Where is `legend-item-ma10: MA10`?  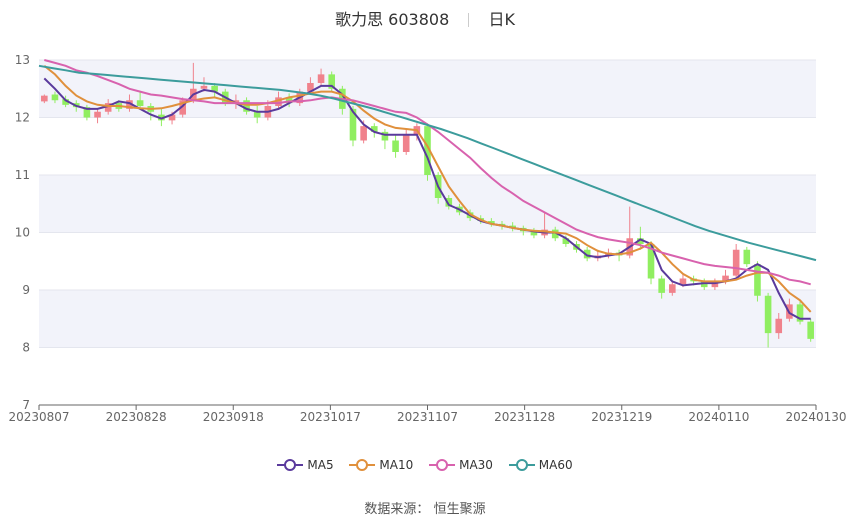 legend-item-ma10: MA10 is located at coordinates (381, 465).